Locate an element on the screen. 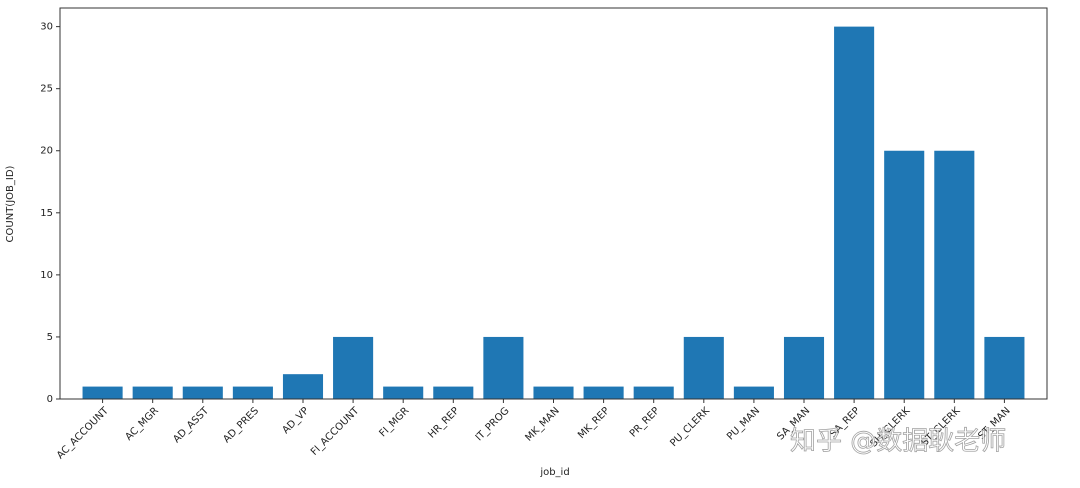 The height and width of the screenshot is (488, 1080). x-tick-label: FI_ACCOUNT is located at coordinates (335, 431).